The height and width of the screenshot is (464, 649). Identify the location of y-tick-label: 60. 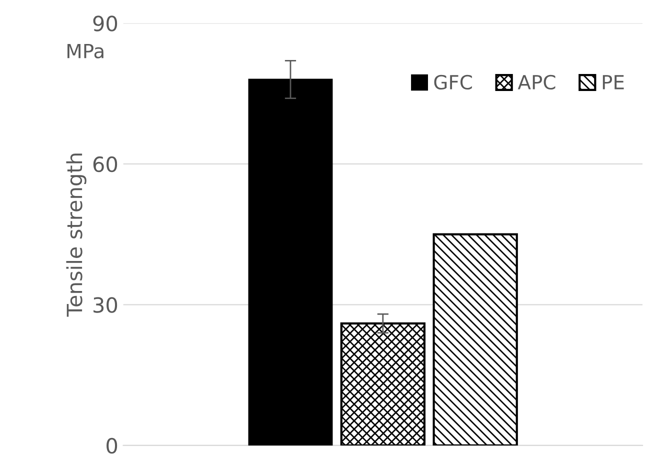
(105, 164).